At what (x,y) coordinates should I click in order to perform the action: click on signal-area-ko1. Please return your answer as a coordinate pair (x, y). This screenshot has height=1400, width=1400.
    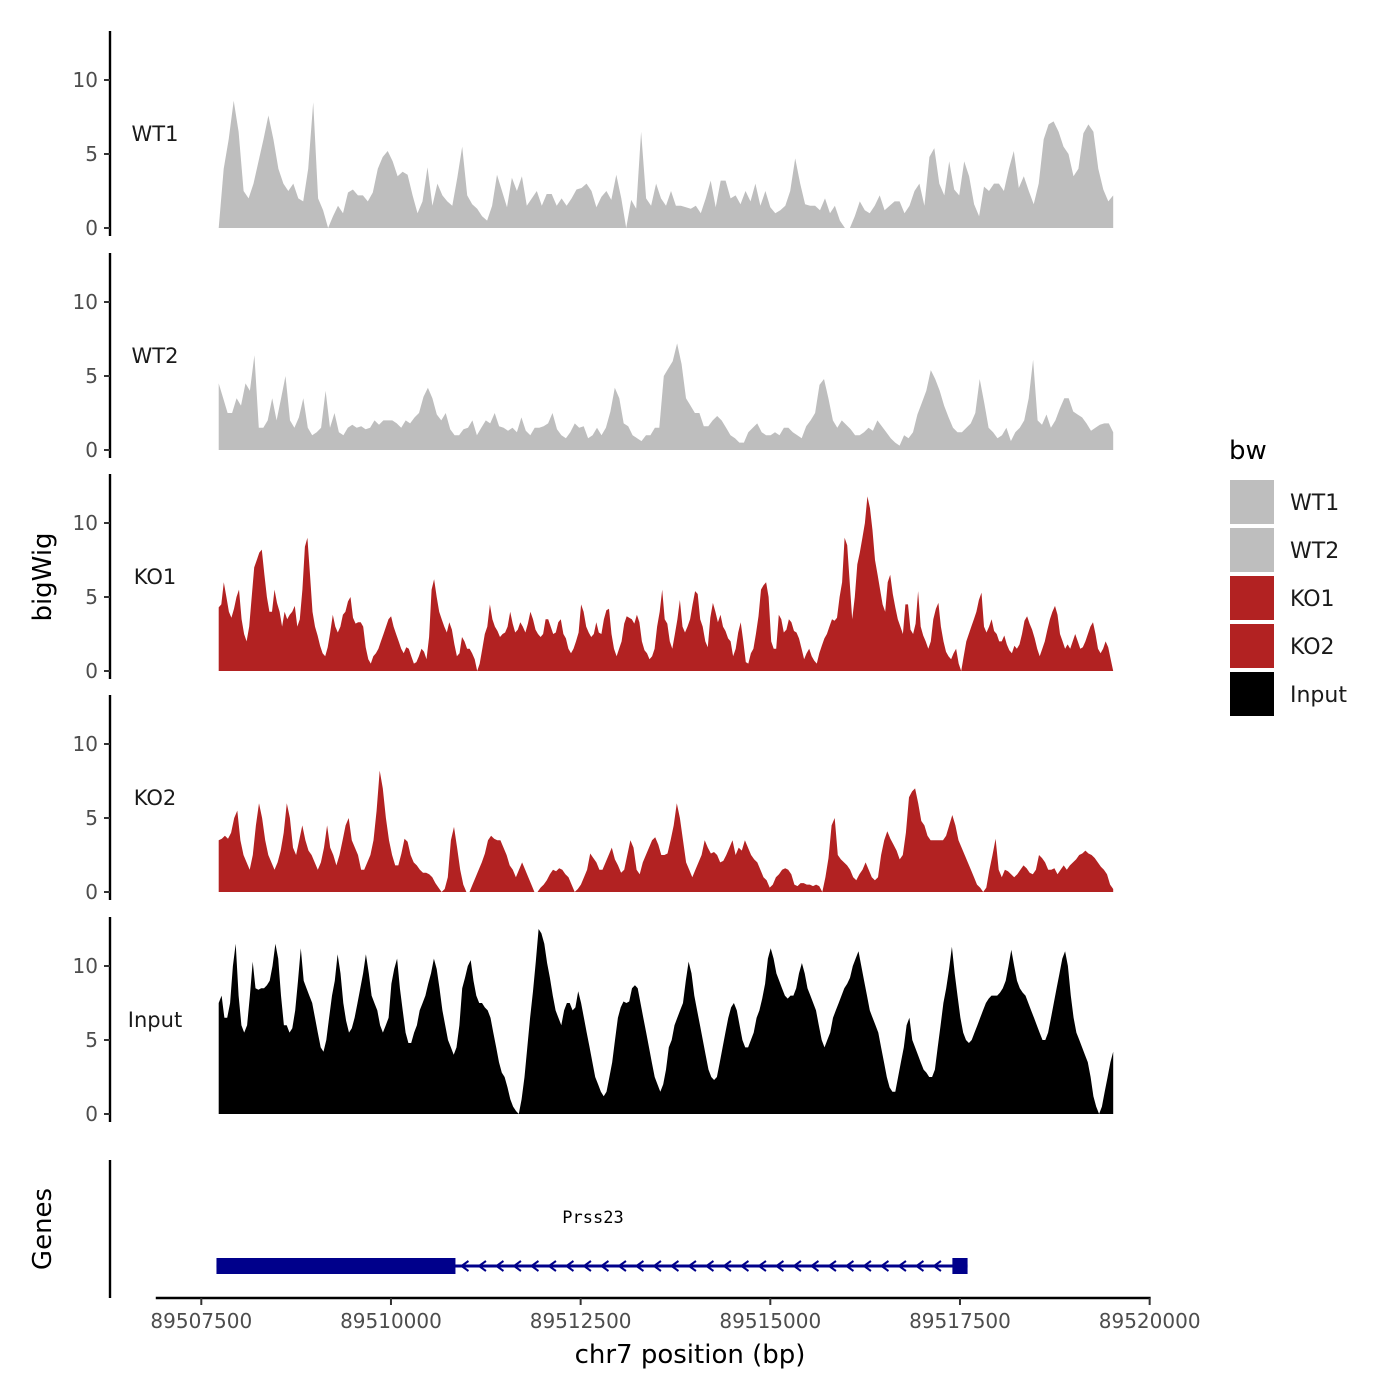
    Looking at the image, I should click on (666, 583).